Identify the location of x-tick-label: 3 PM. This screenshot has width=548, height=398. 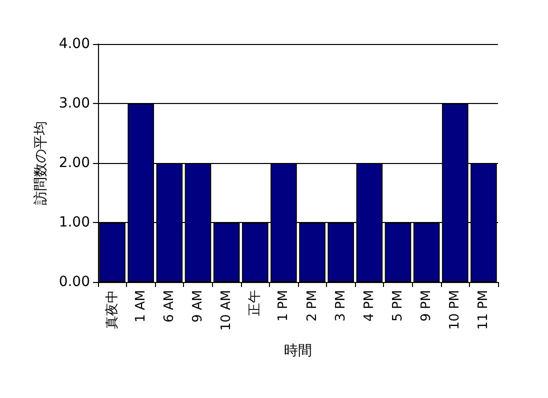
(340, 306).